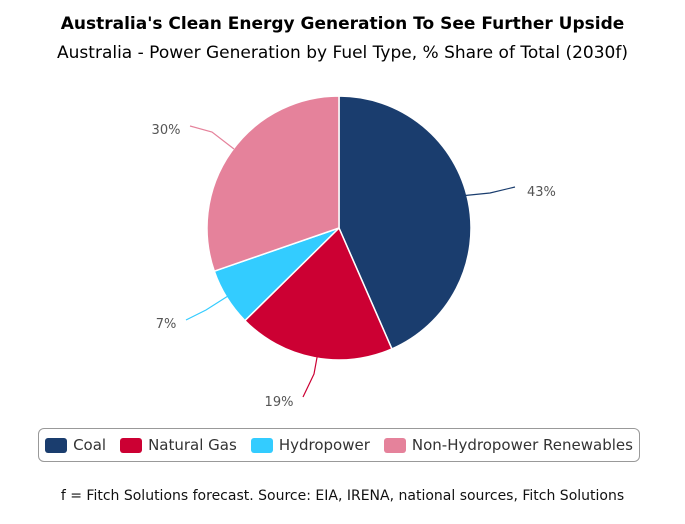  I want to click on connector-hydropower, so click(207, 308).